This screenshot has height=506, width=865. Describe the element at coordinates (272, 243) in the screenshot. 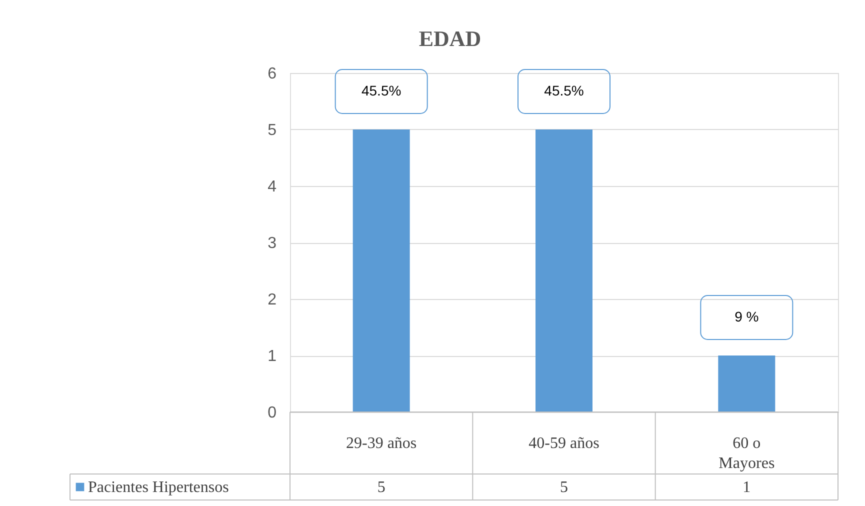

I see `y-tick-label: 3` at that location.